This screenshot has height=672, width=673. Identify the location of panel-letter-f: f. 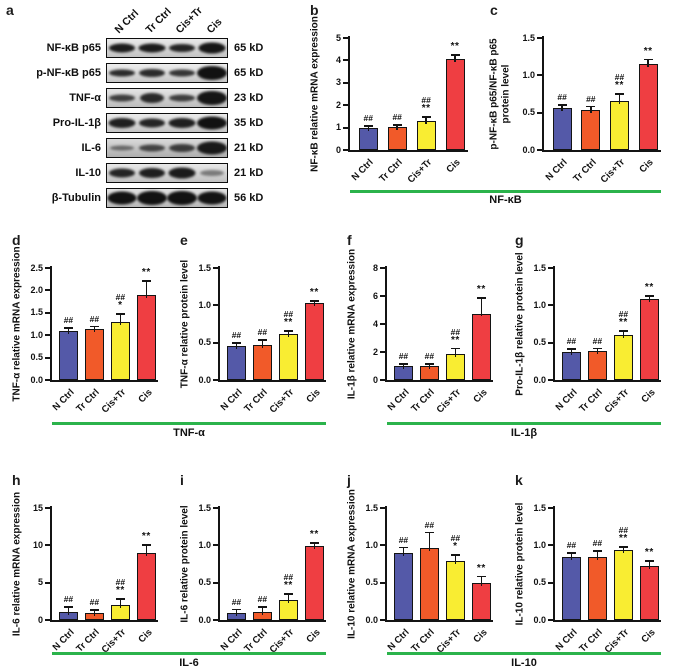
(349, 240).